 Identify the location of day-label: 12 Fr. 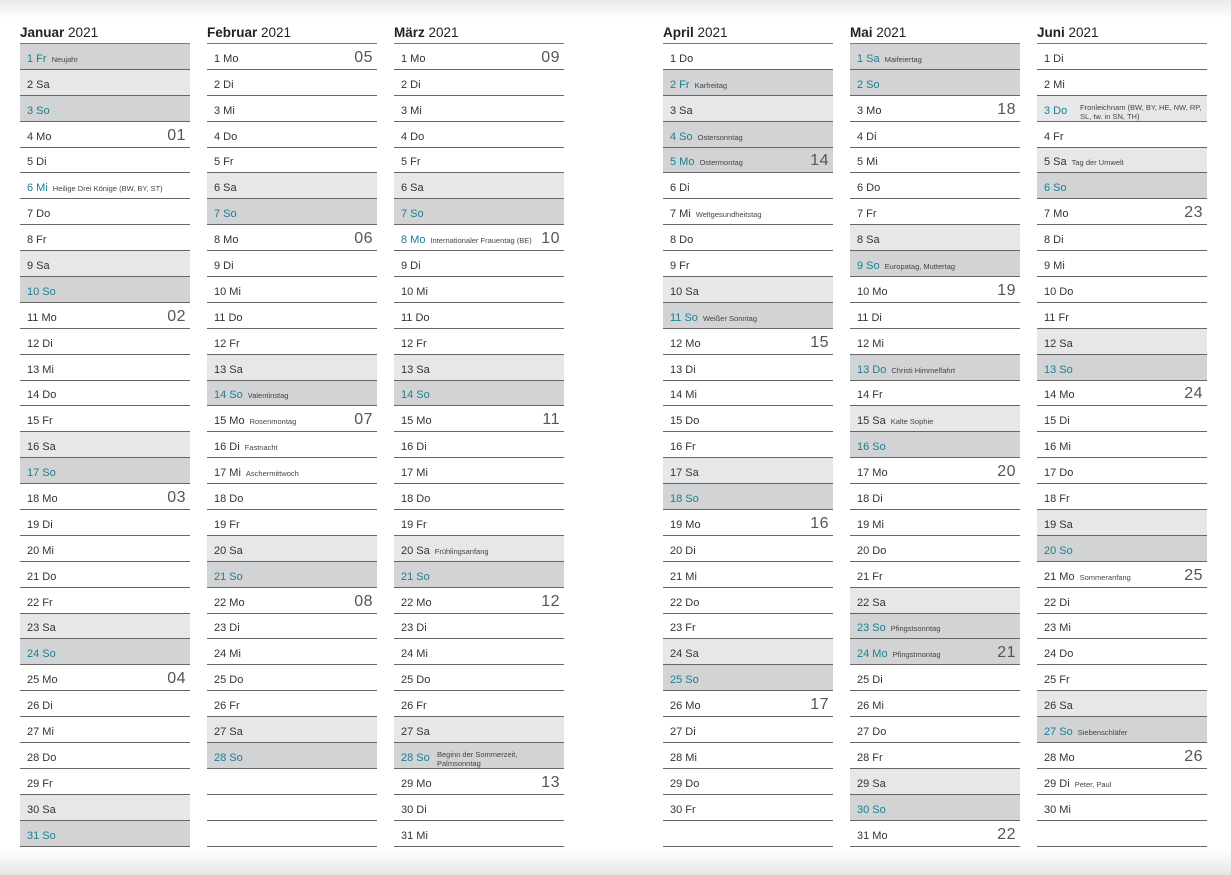
(227, 343).